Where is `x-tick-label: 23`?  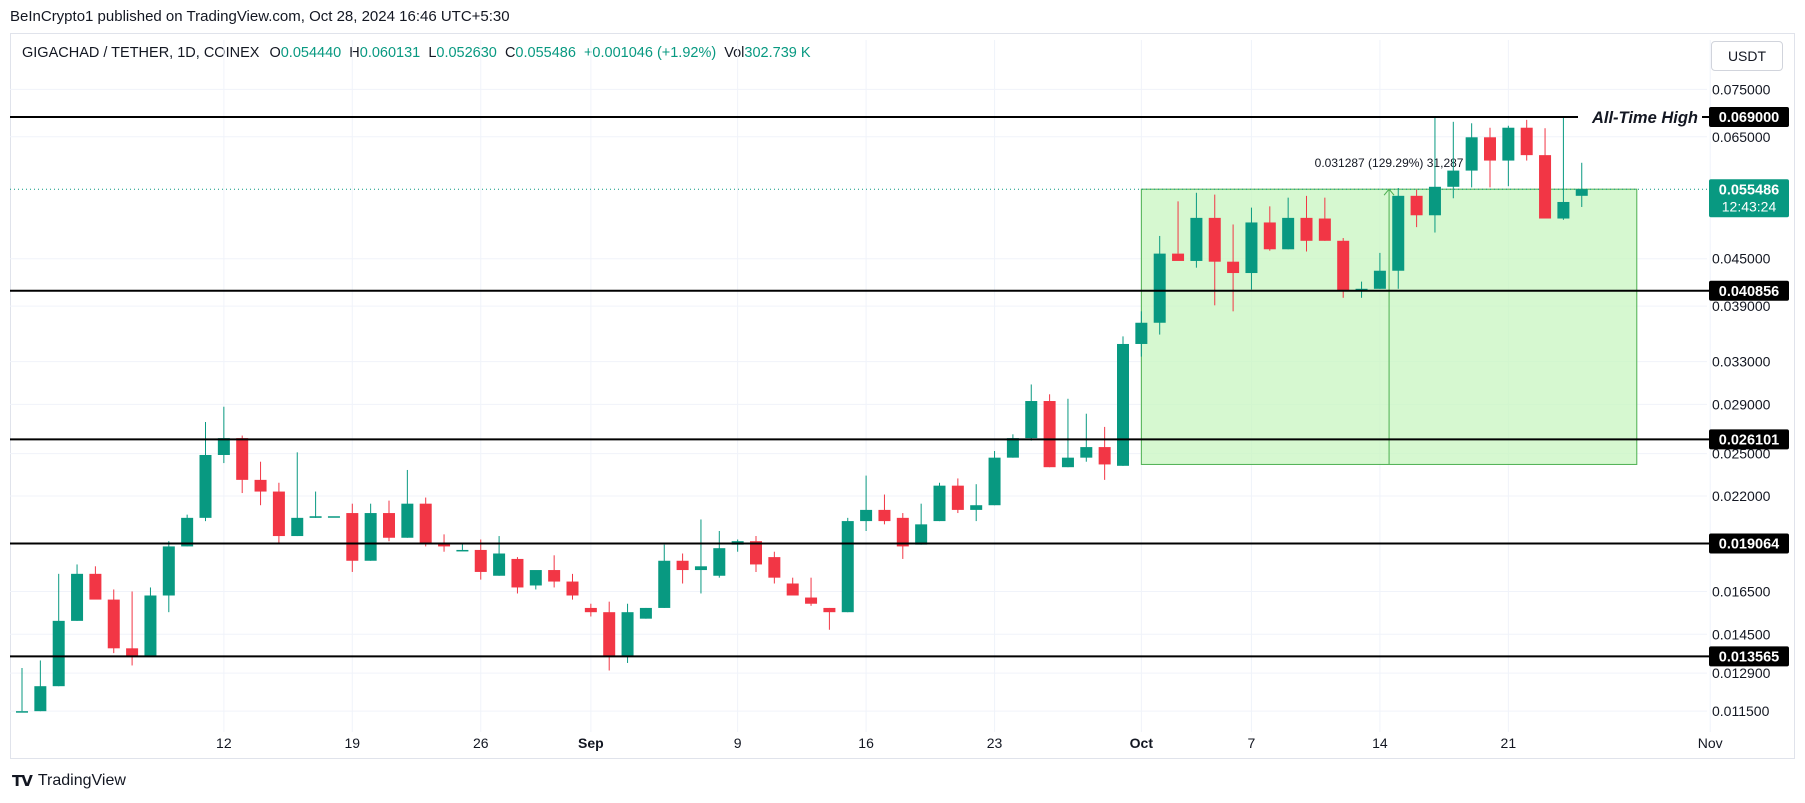
x-tick-label: 23 is located at coordinates (995, 743).